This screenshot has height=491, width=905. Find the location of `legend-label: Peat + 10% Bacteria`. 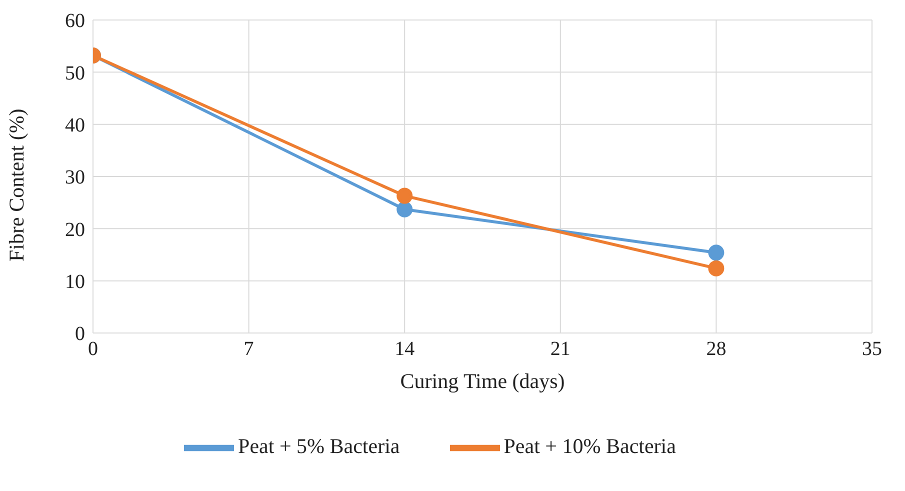

legend-label: Peat + 10% Bacteria is located at coordinates (590, 446).